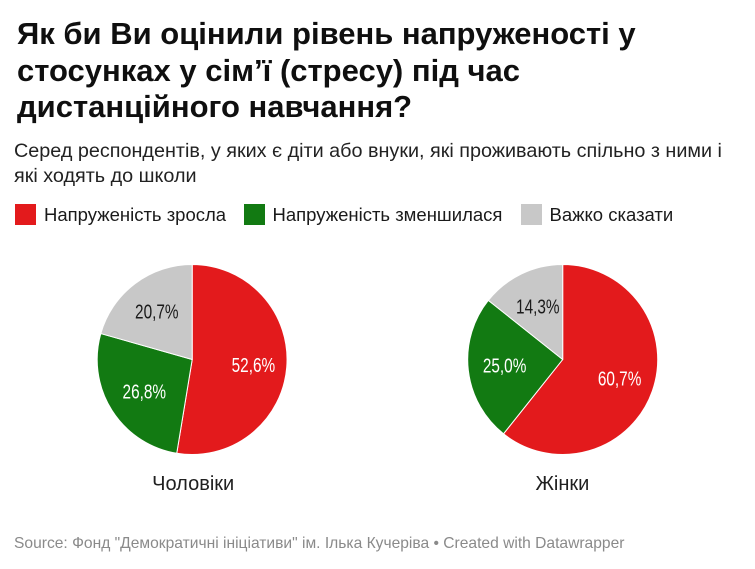  Describe the element at coordinates (254, 366) in the screenshot. I see `svg-text: 52,6%` at that location.